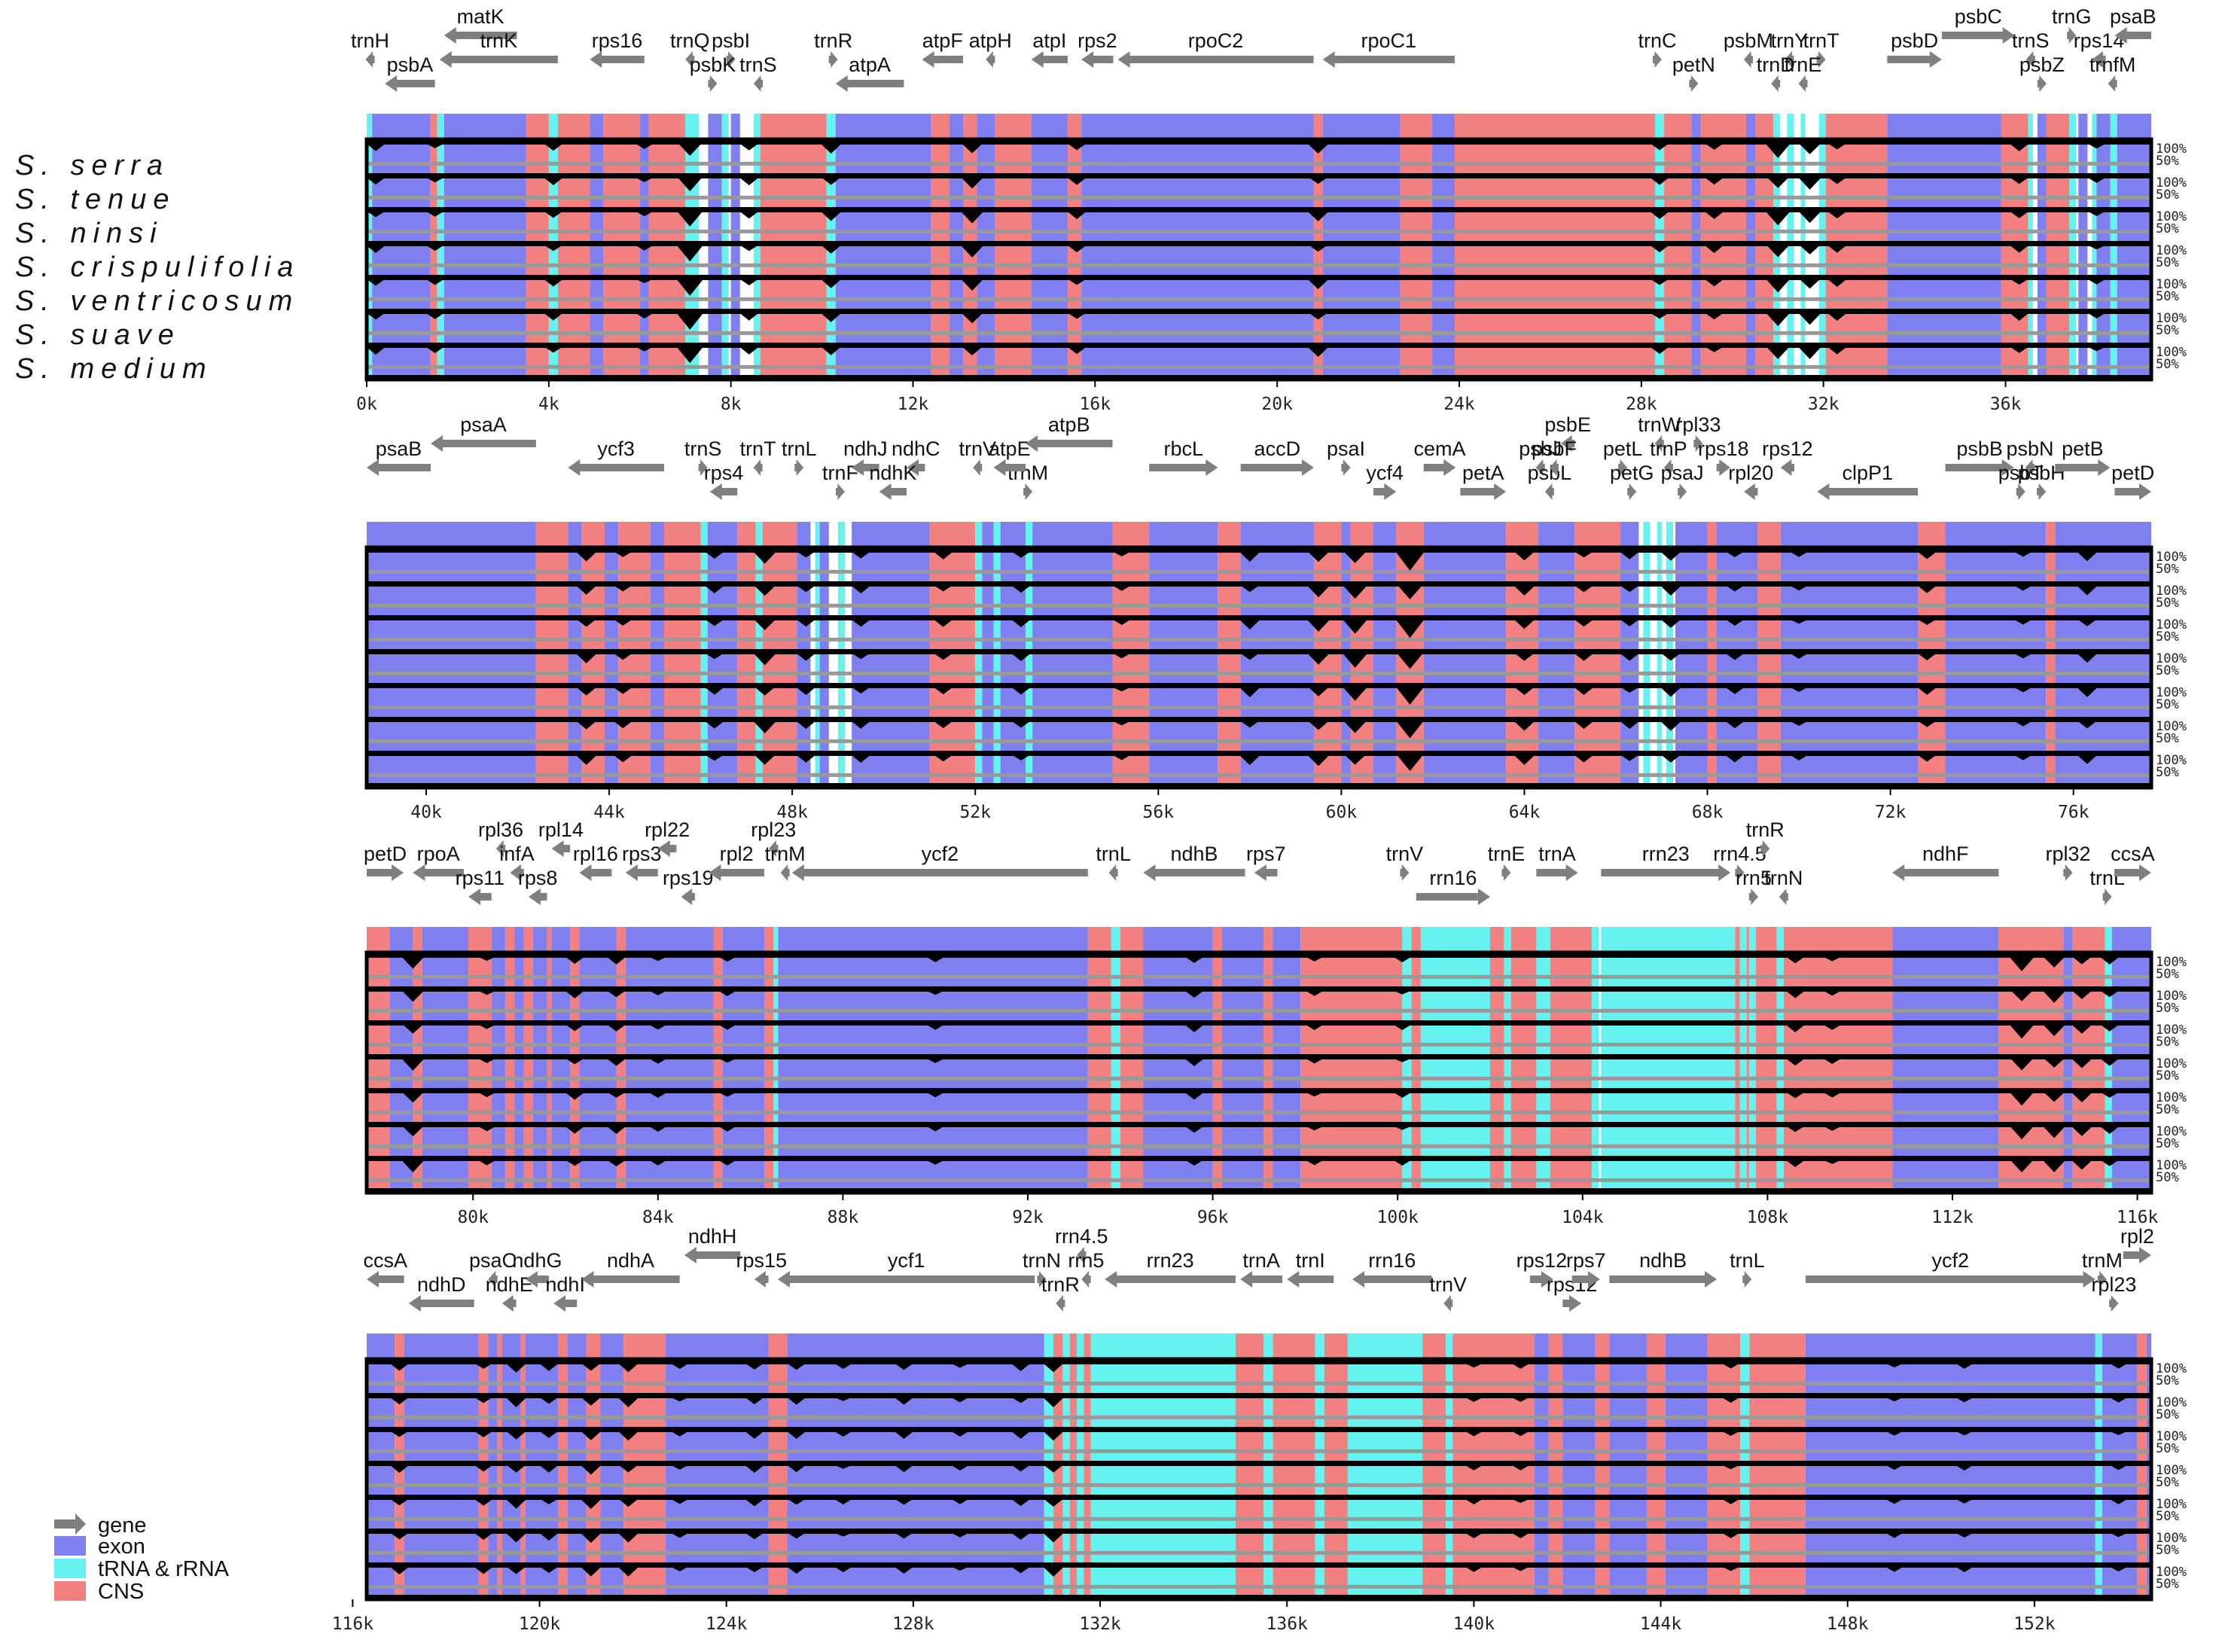  Describe the element at coordinates (758, 449) in the screenshot. I see `gene-label: trnT` at that location.